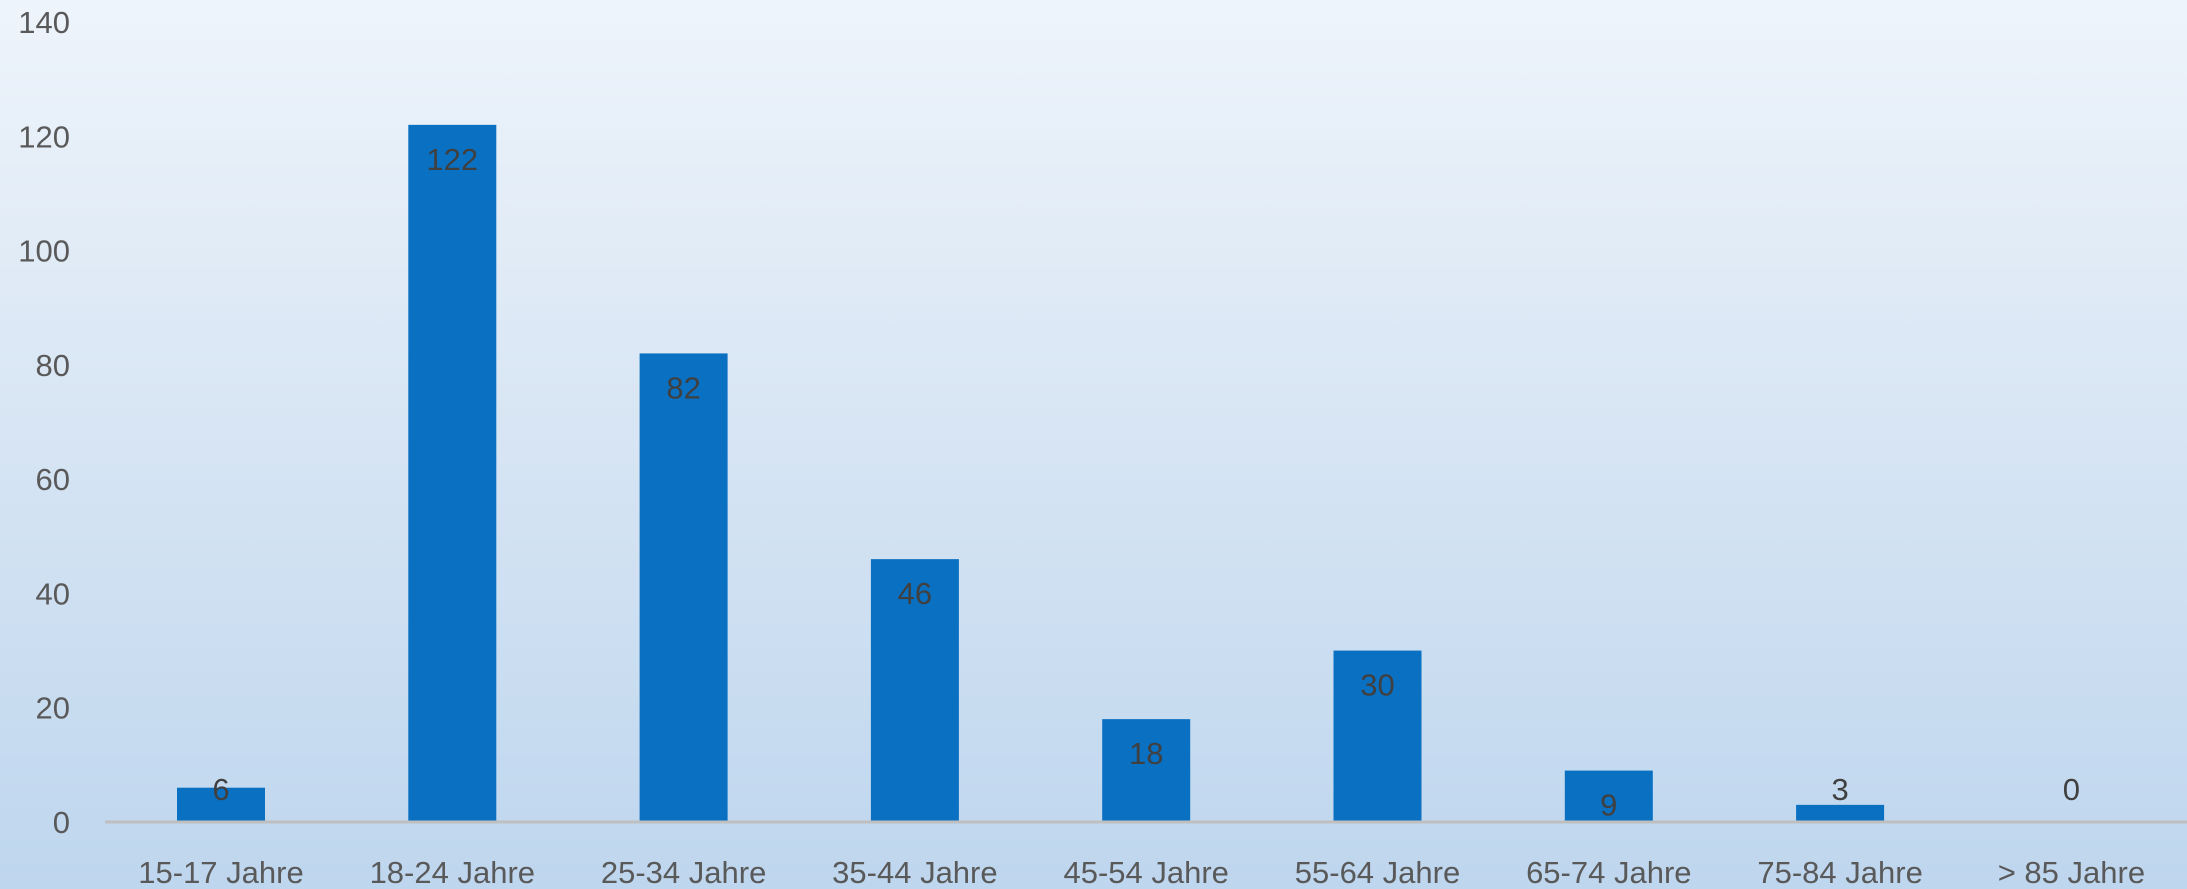 The width and height of the screenshot is (2187, 889). I want to click on x-tick-label: 18-24 Jahre, so click(452, 872).